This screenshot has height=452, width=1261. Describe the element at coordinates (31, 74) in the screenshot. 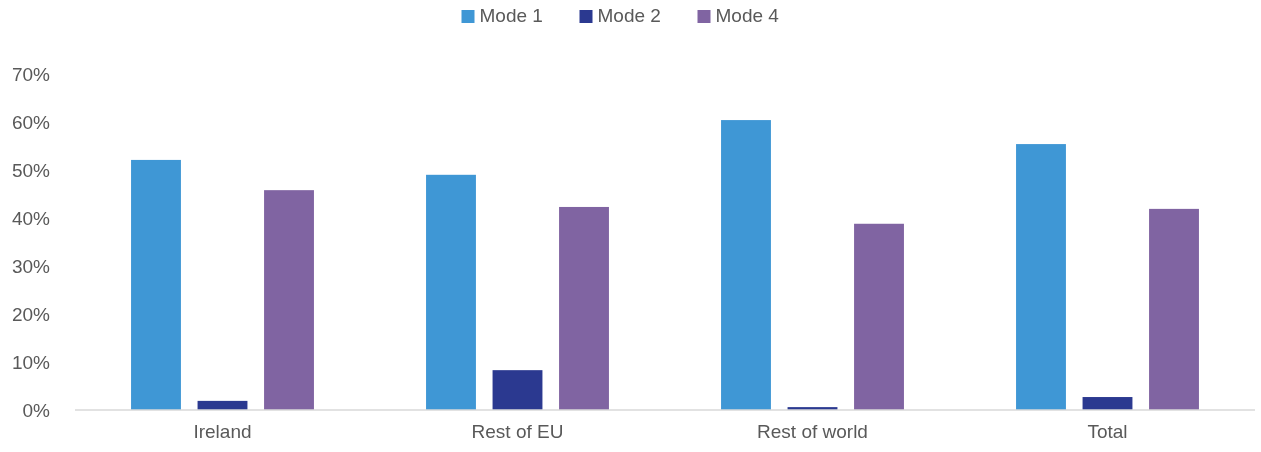

I see `y-tick-label: 70%` at that location.